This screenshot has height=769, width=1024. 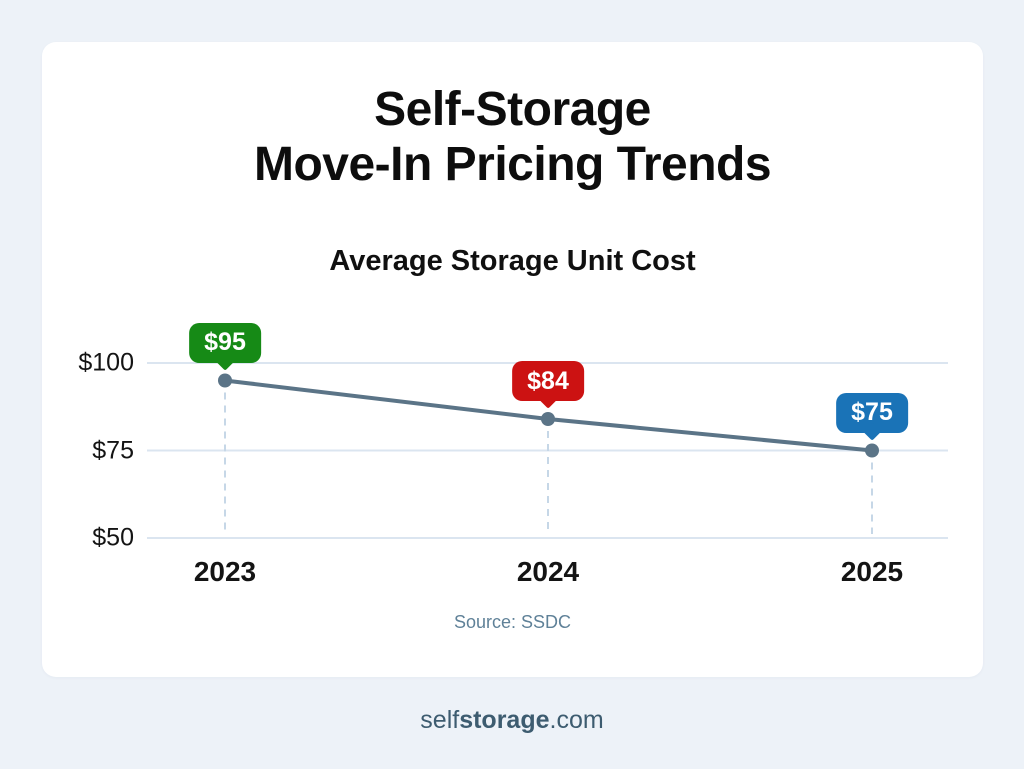 I want to click on chart-subtitle: Average Storage Unit Cost, so click(x=512, y=261).